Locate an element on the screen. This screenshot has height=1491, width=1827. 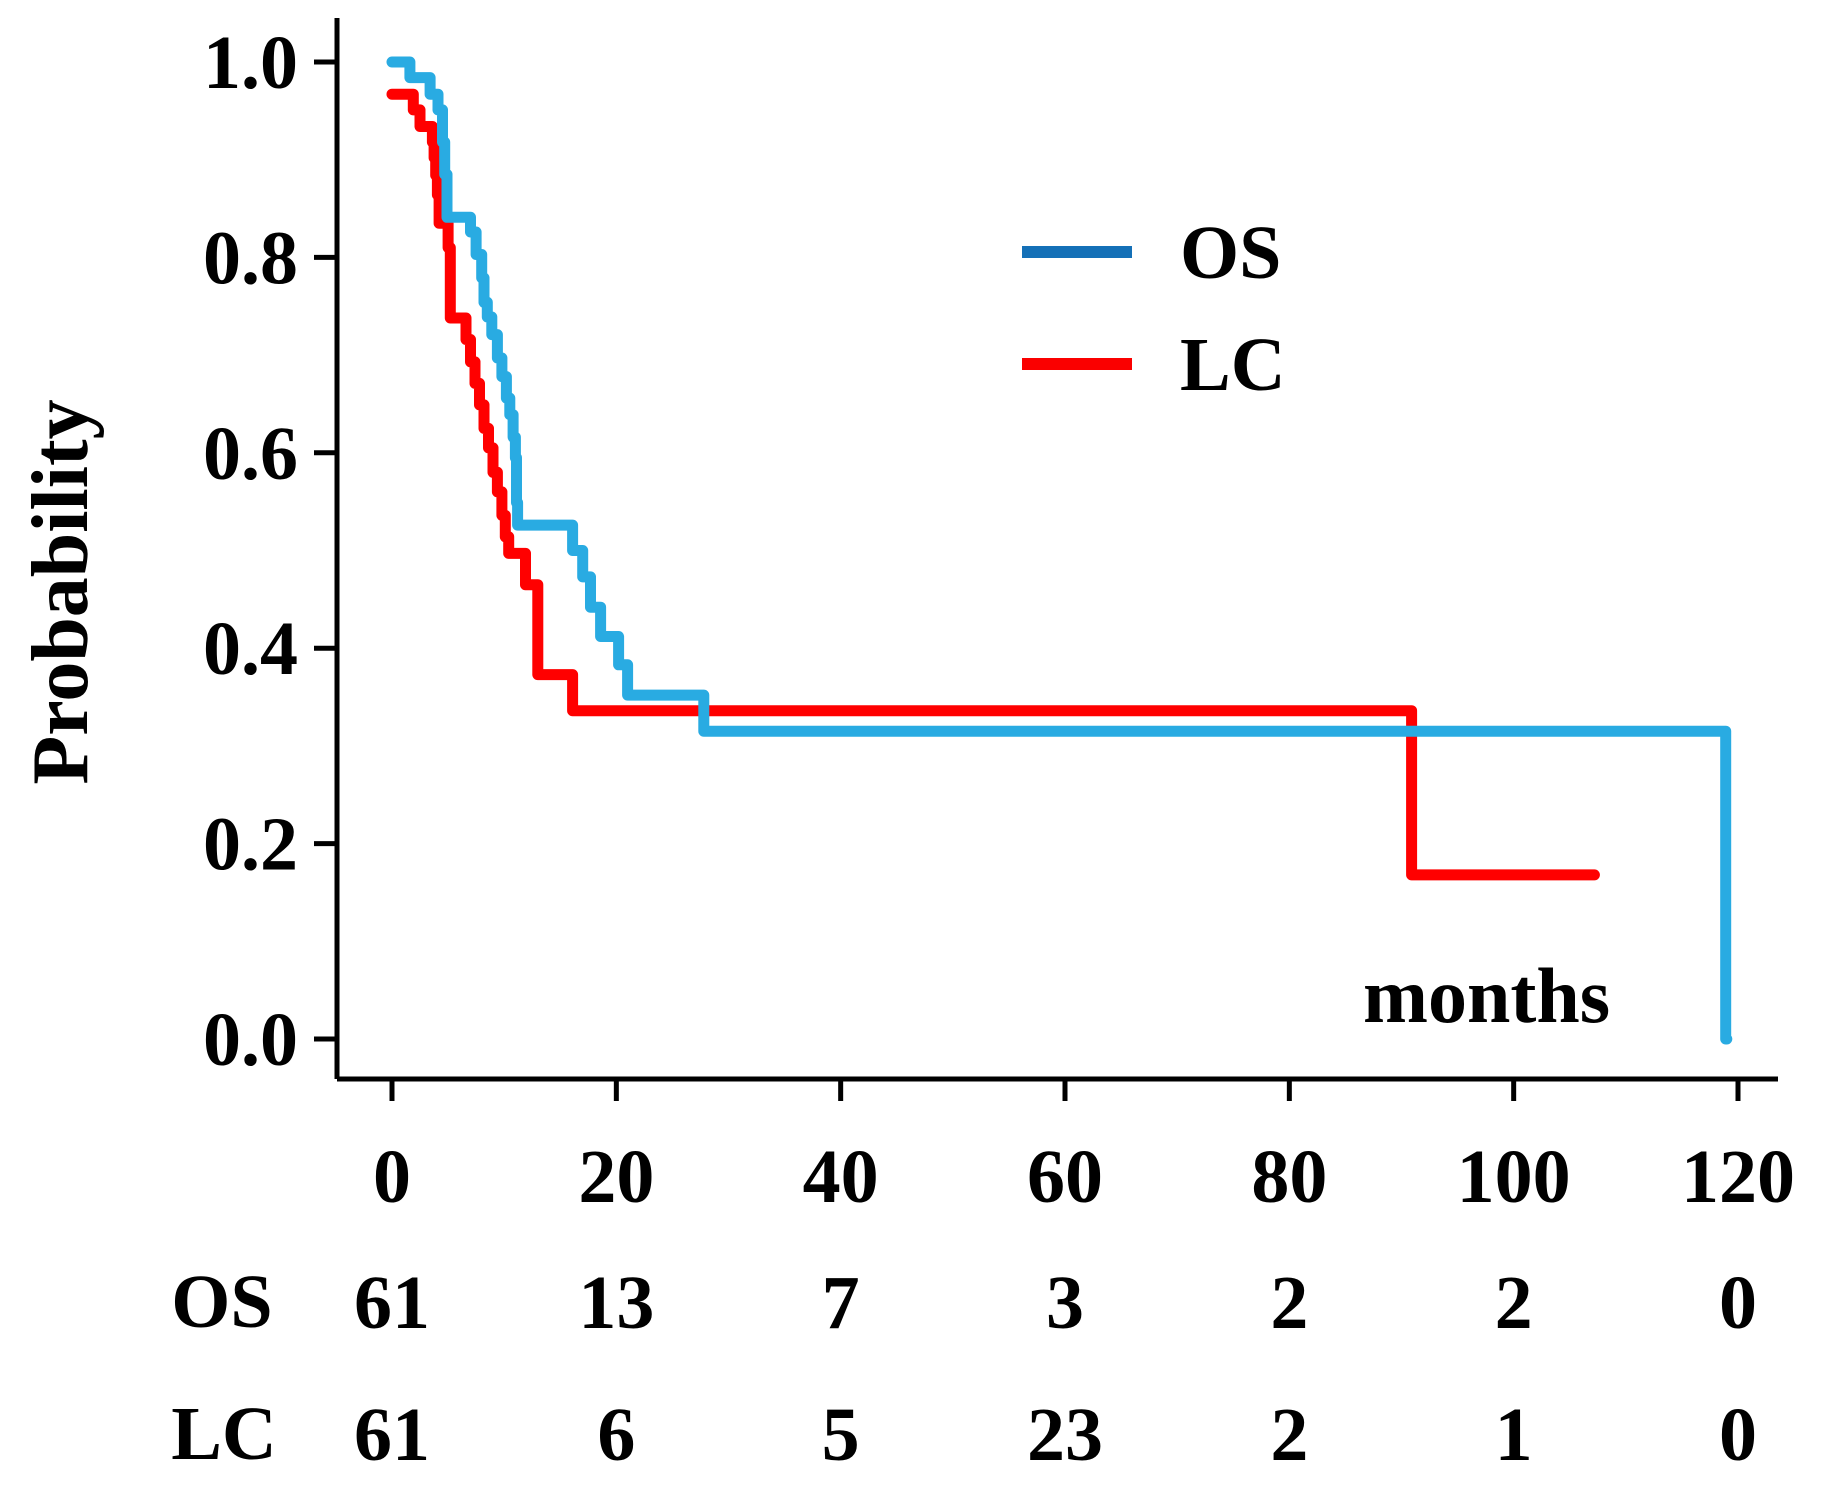
y-tick-label: 0.8 is located at coordinates (250, 258).